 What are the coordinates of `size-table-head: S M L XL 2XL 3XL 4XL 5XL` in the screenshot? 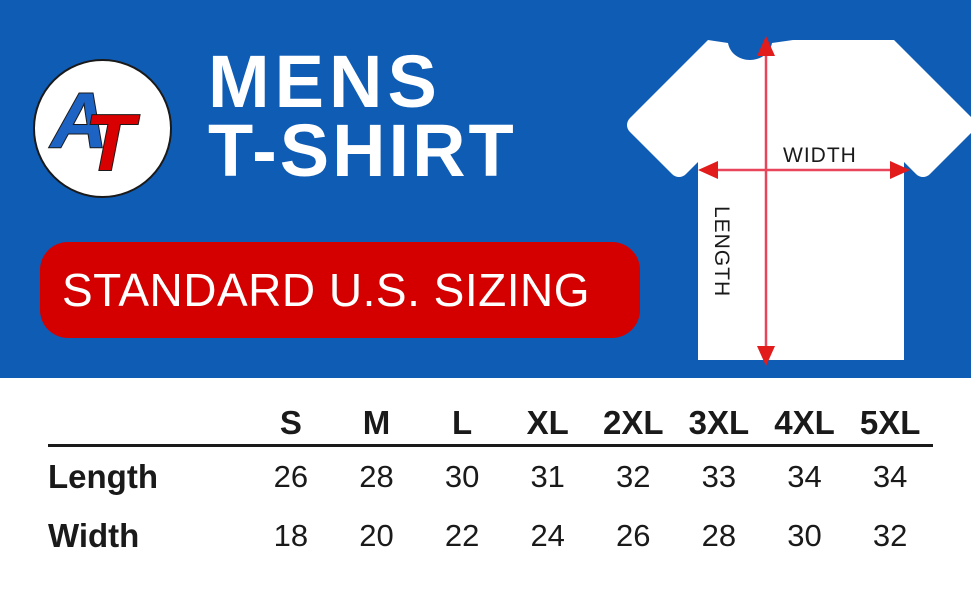 It's located at (490, 418).